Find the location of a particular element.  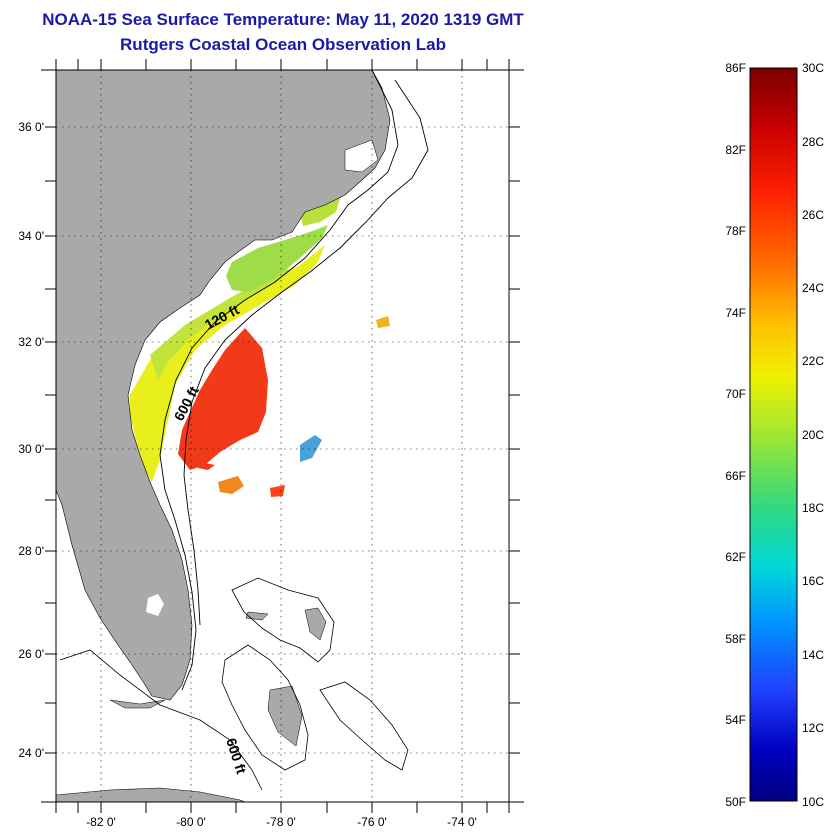

cb-c-label: 10C is located at coordinates (813, 802).